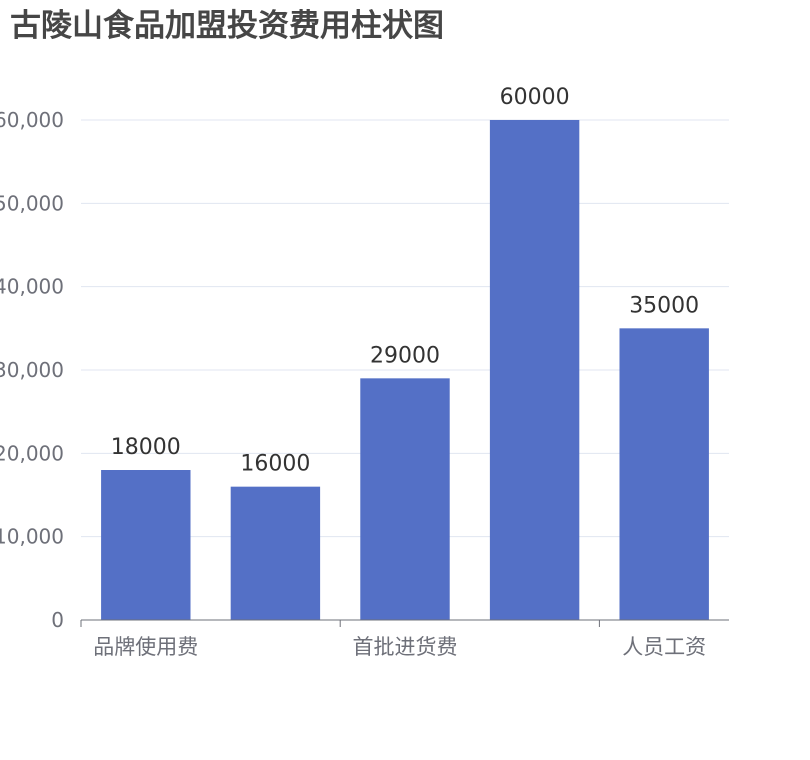 This screenshot has height=760, width=810. What do you see at coordinates (32, 120) in the screenshot?
I see `y-tick-label: 60,000` at bounding box center [32, 120].